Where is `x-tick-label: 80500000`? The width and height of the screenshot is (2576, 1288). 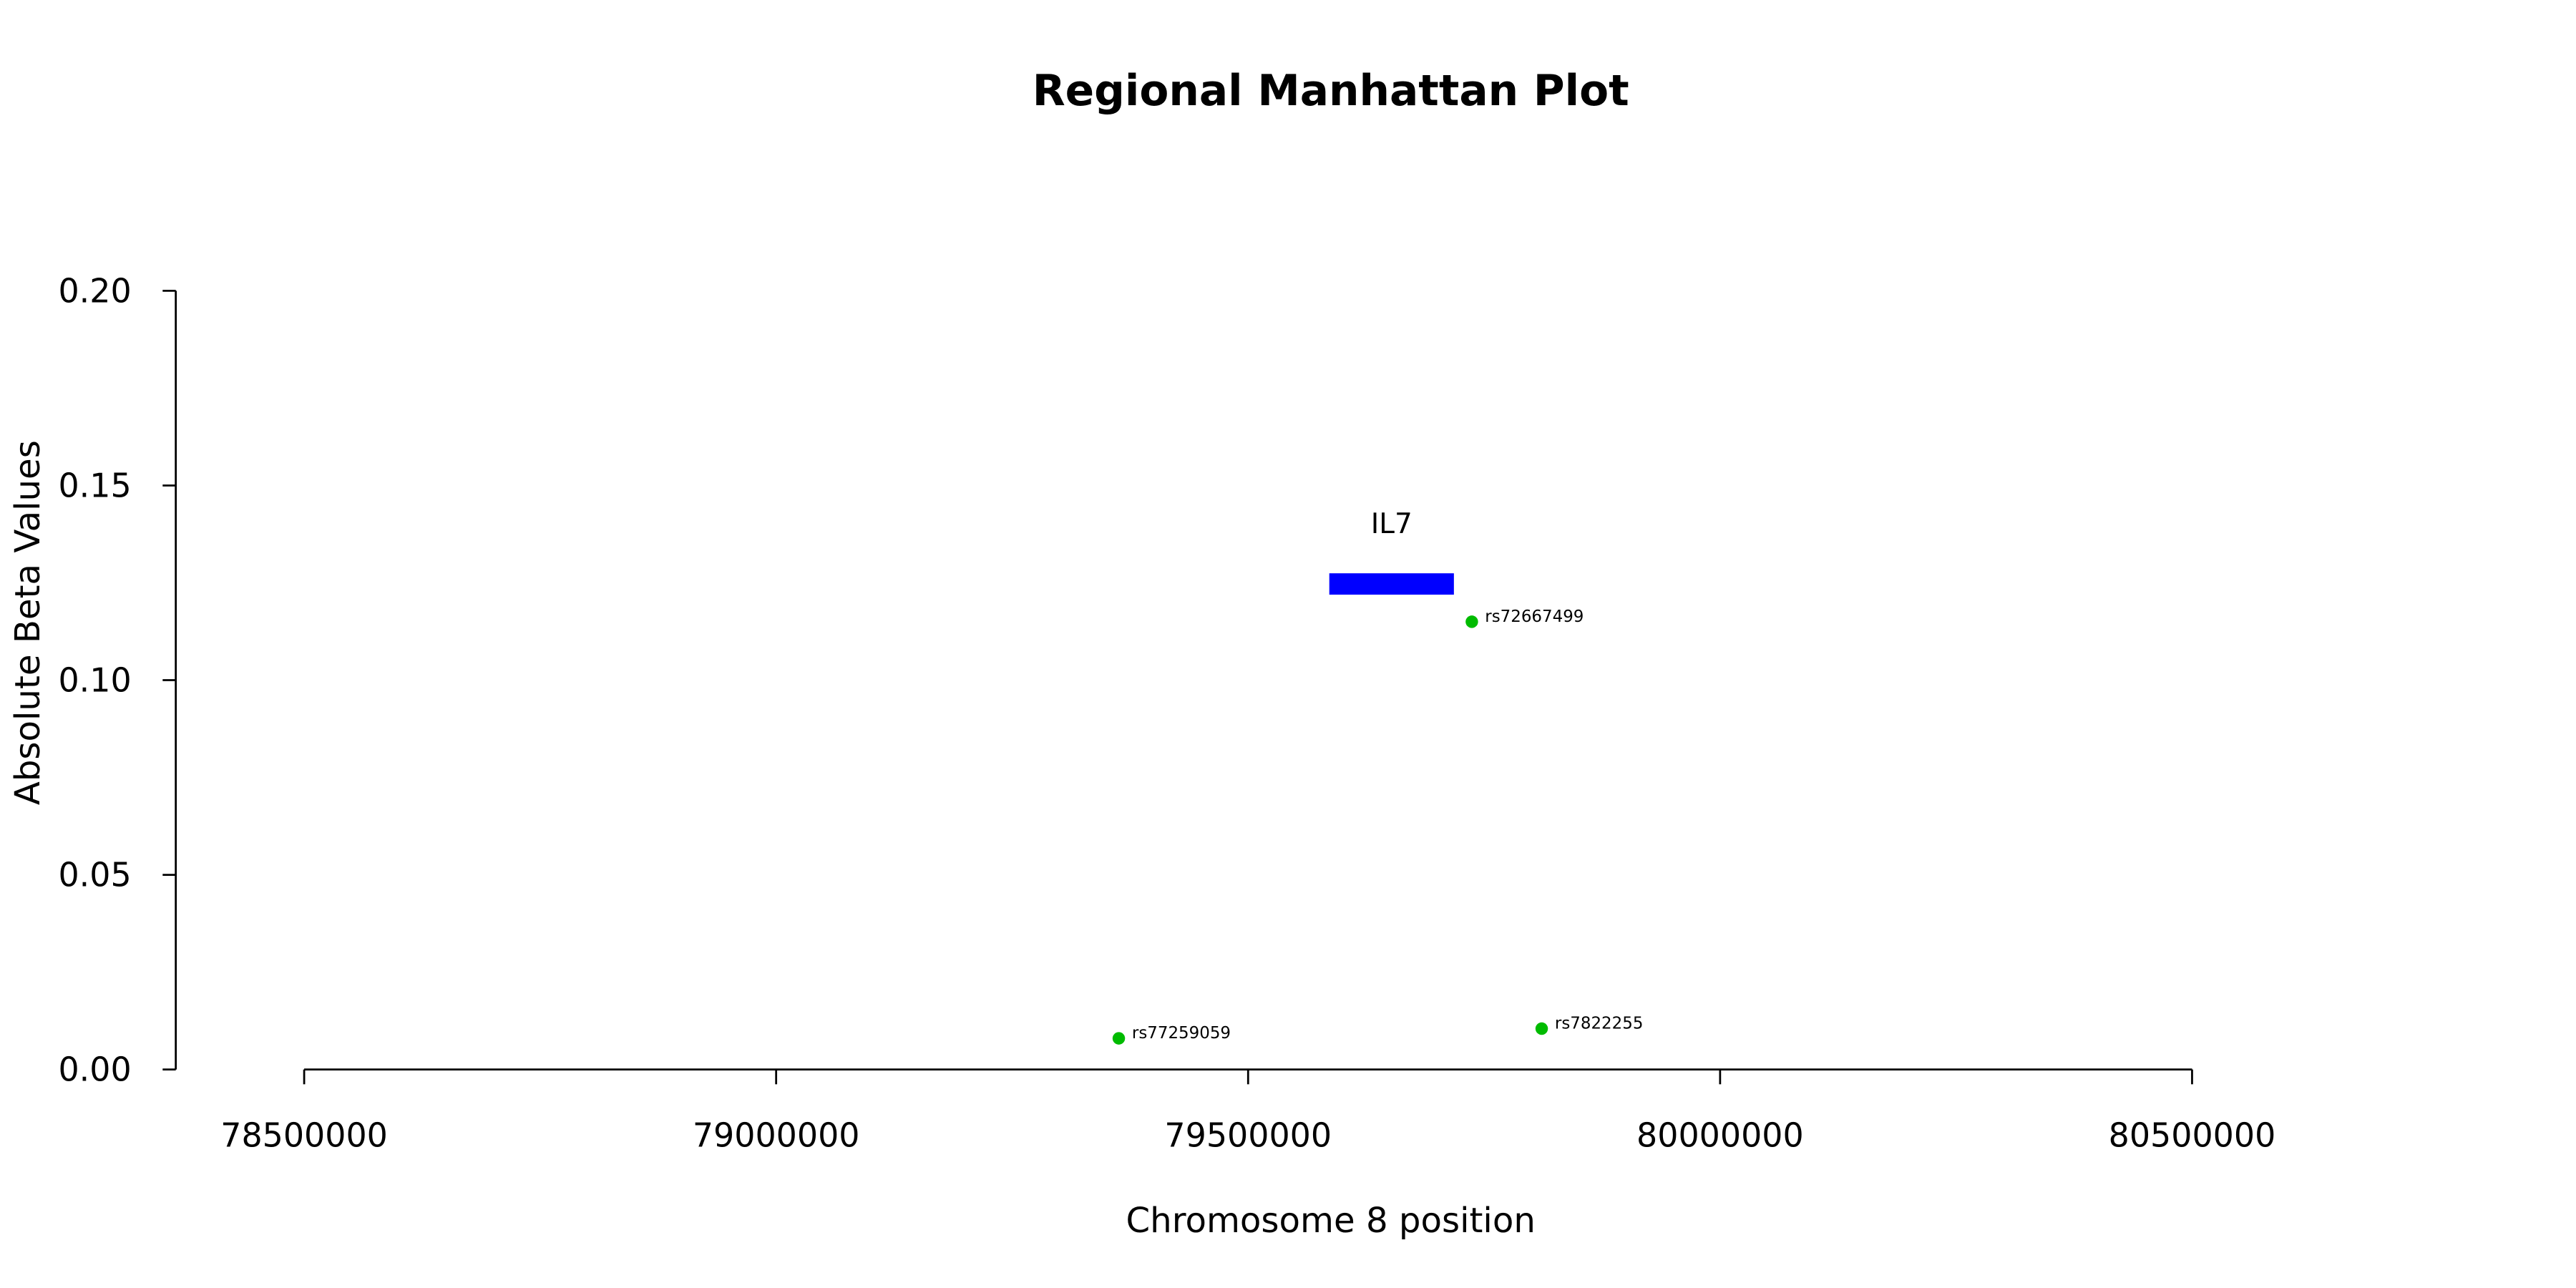
x-tick-label: 80500000 is located at coordinates (2192, 1135).